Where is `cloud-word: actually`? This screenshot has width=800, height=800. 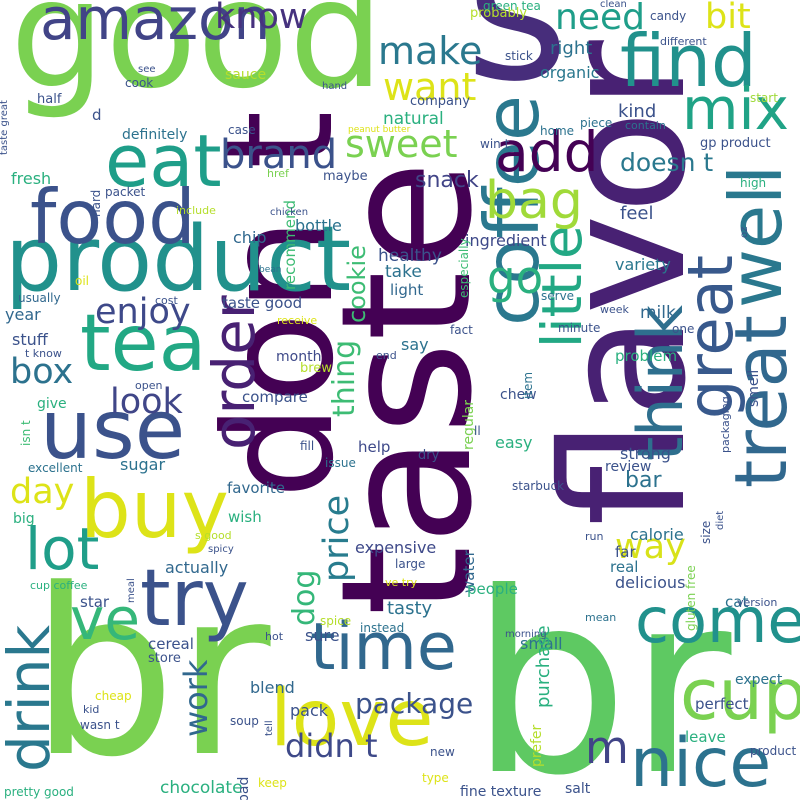
cloud-word: actually is located at coordinates (197, 567).